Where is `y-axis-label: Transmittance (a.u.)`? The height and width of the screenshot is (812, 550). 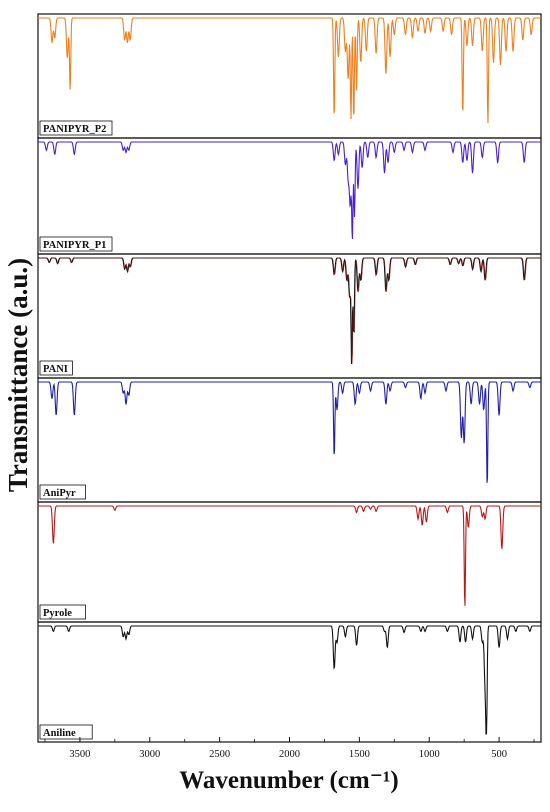
y-axis-label: Transmittance (a.u.) is located at coordinates (18, 375).